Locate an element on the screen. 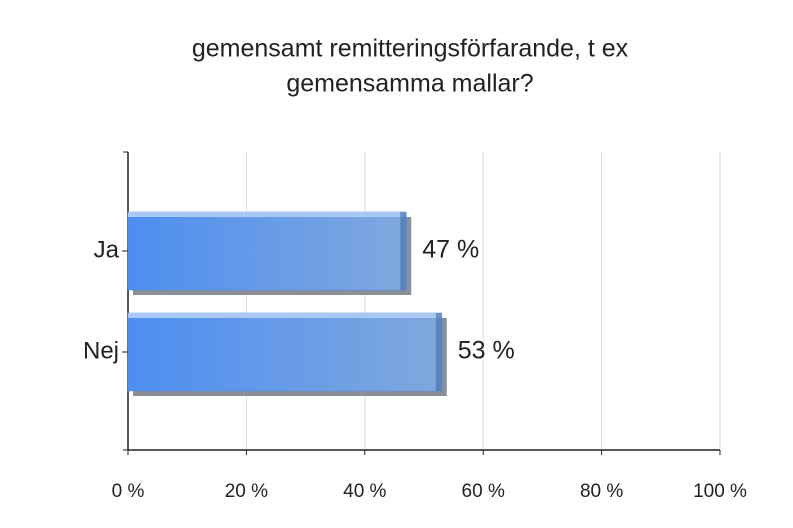  x-tick-label: 40 % is located at coordinates (364, 491).